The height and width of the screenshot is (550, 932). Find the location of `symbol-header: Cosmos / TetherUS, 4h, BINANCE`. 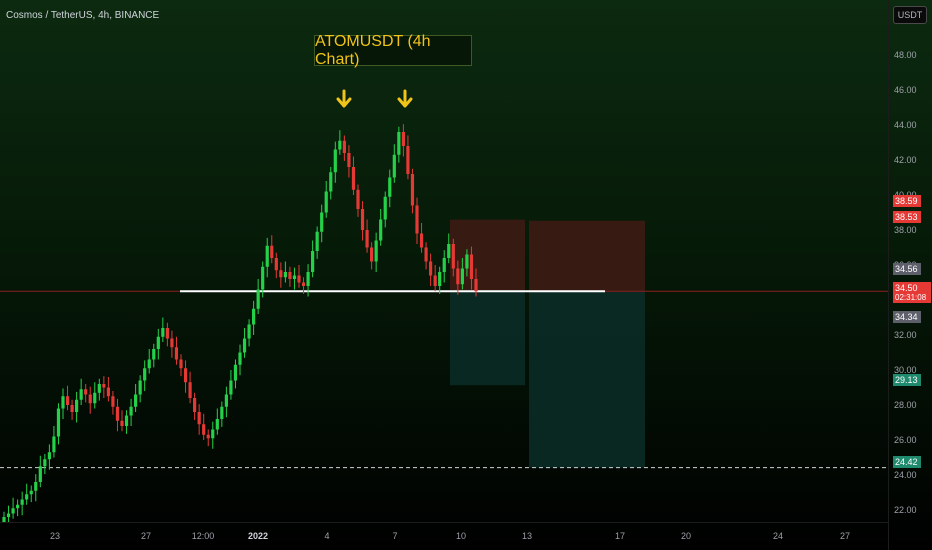

symbol-header: Cosmos / TetherUS, 4h, BINANCE is located at coordinates (83, 15).